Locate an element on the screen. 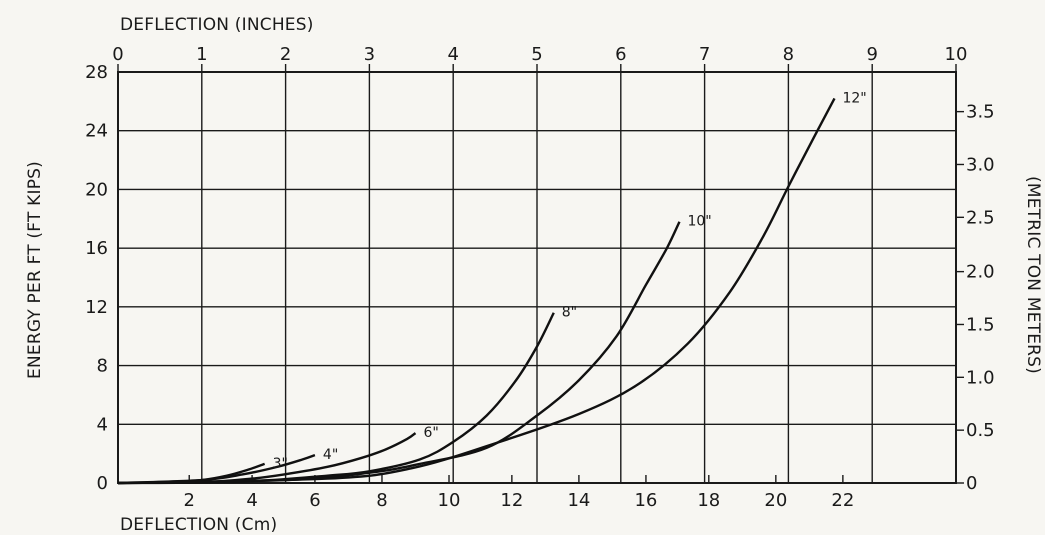 This screenshot has width=1045, height=535. x-bottom-tick-label: 10 is located at coordinates (449, 500).